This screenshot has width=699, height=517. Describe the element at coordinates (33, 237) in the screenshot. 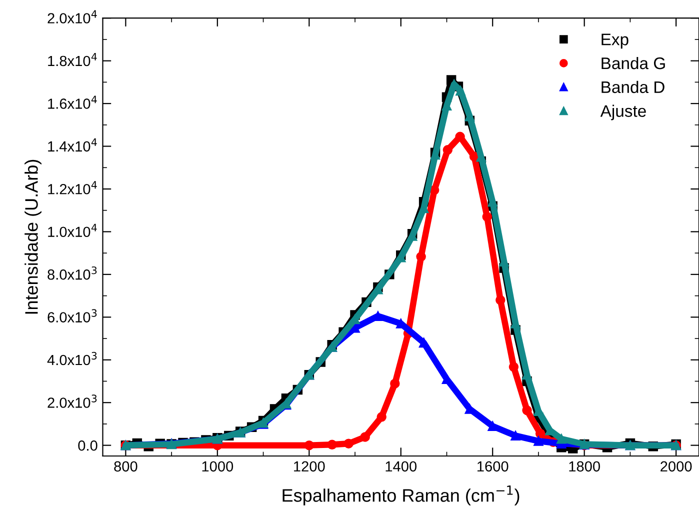

I see `y-axis-title: Intensidade (U.Arb)` at that location.